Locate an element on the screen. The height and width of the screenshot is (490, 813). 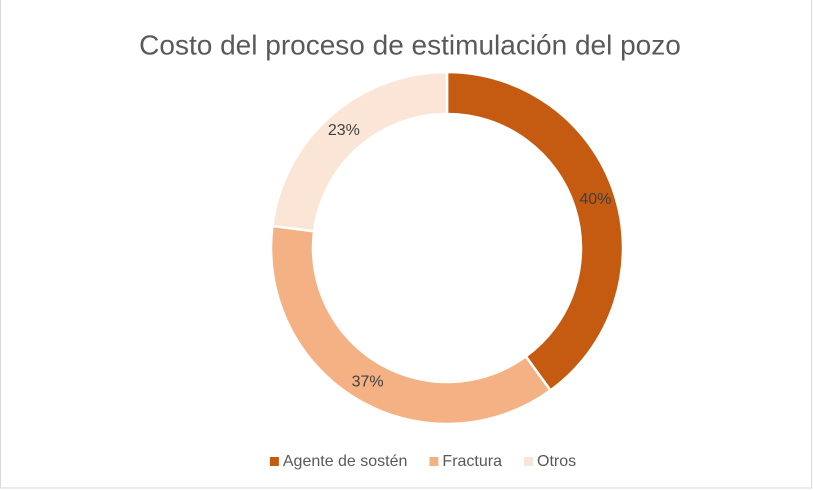
legend-label: Otros is located at coordinates (556, 461).